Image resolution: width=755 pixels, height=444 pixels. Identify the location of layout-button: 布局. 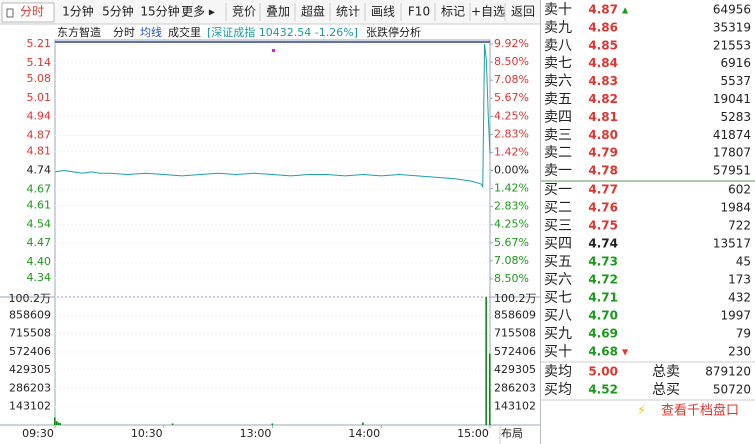
(512, 433).